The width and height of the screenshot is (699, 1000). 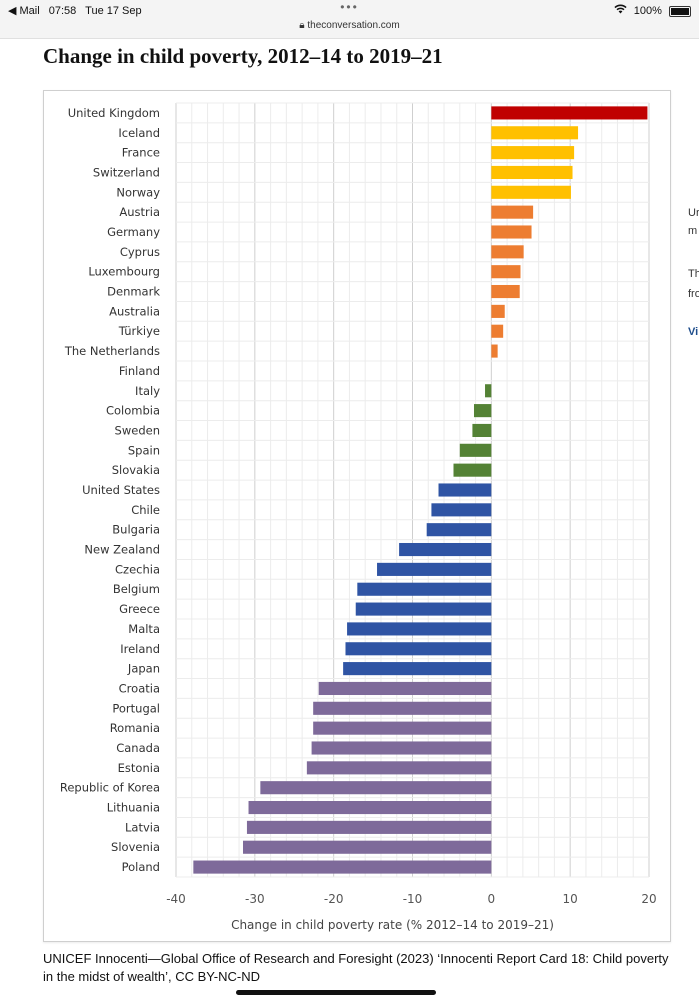 What do you see at coordinates (413, 899) in the screenshot?
I see `x-tick-label: -10` at bounding box center [413, 899].